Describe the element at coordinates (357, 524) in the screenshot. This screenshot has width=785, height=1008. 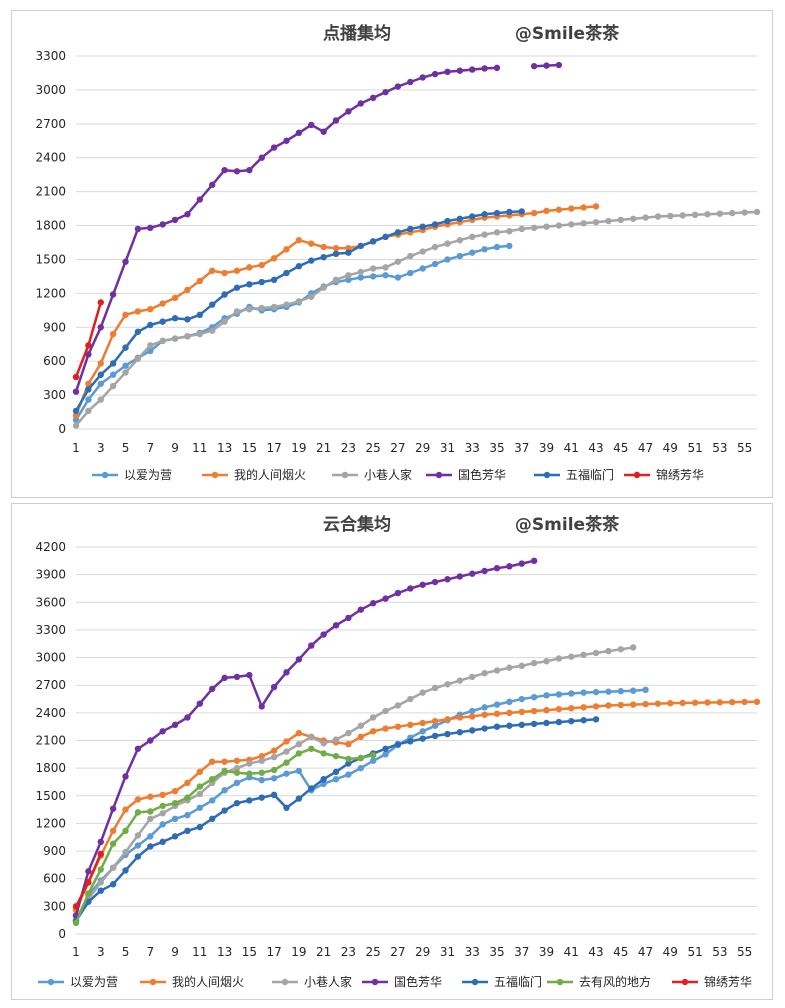
I see `chart-title: 云合集均` at that location.